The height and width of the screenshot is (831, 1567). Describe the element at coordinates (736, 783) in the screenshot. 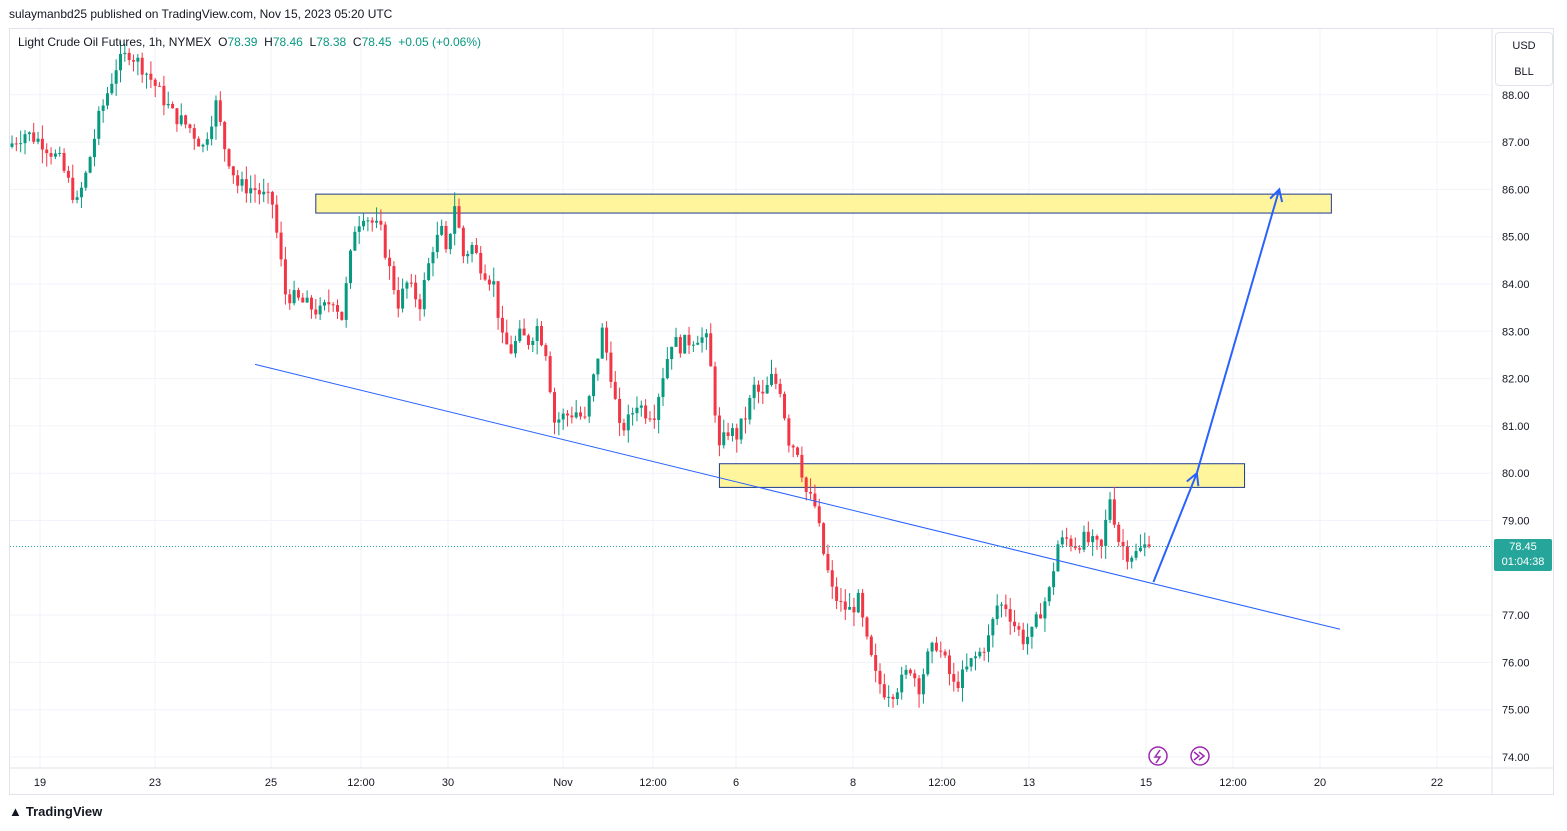

I see `time-tick-label: 6` at that location.